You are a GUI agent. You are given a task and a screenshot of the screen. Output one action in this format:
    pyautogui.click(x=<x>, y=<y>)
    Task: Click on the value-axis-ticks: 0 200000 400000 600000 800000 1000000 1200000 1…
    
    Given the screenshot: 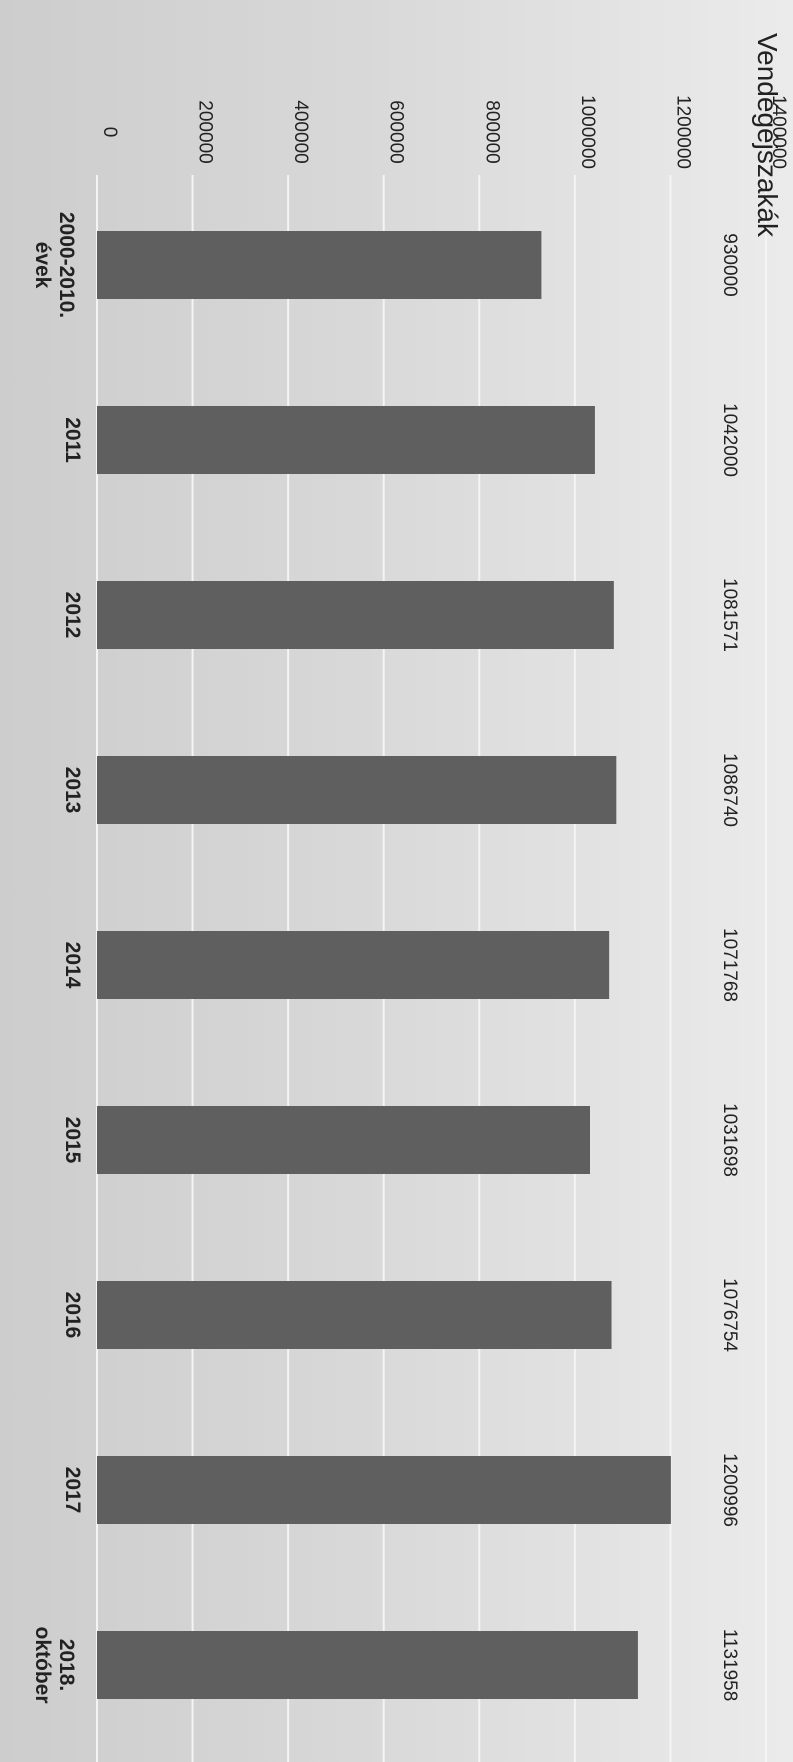 What is the action you would take?
    pyautogui.click(x=444, y=132)
    